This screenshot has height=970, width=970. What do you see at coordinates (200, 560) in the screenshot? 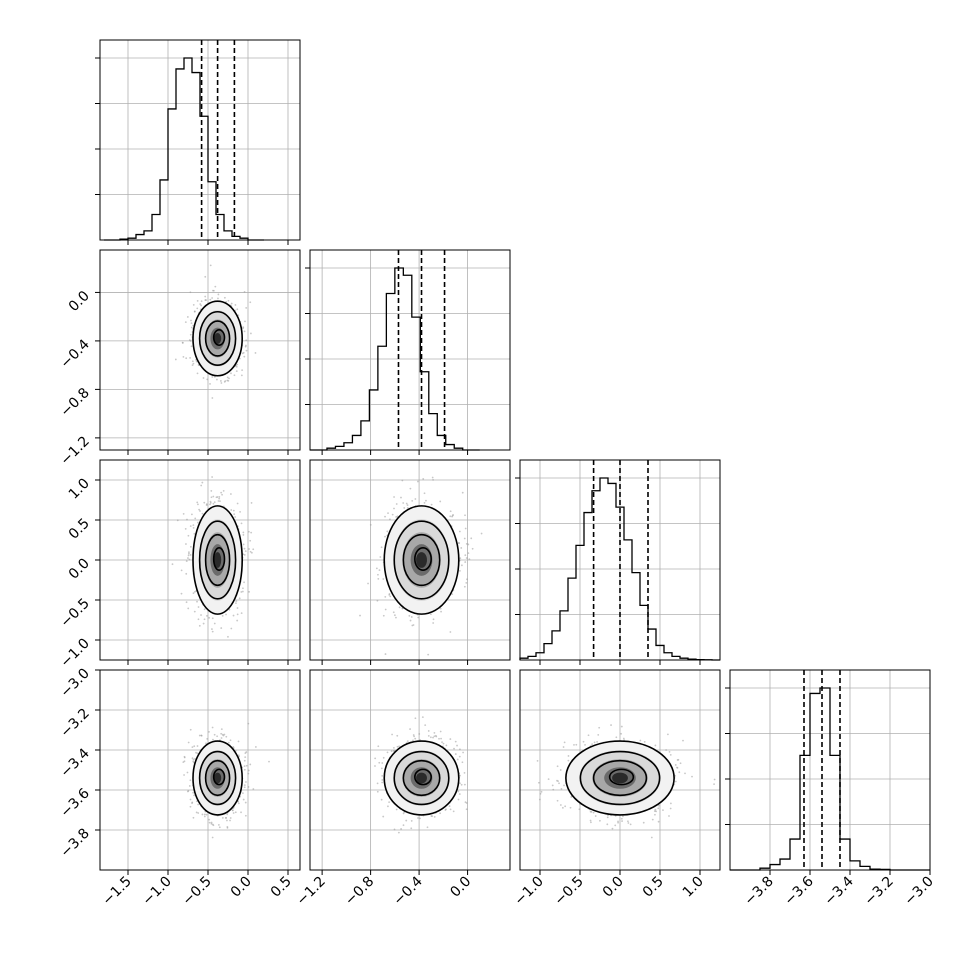
I see `density-panel` at bounding box center [200, 560].